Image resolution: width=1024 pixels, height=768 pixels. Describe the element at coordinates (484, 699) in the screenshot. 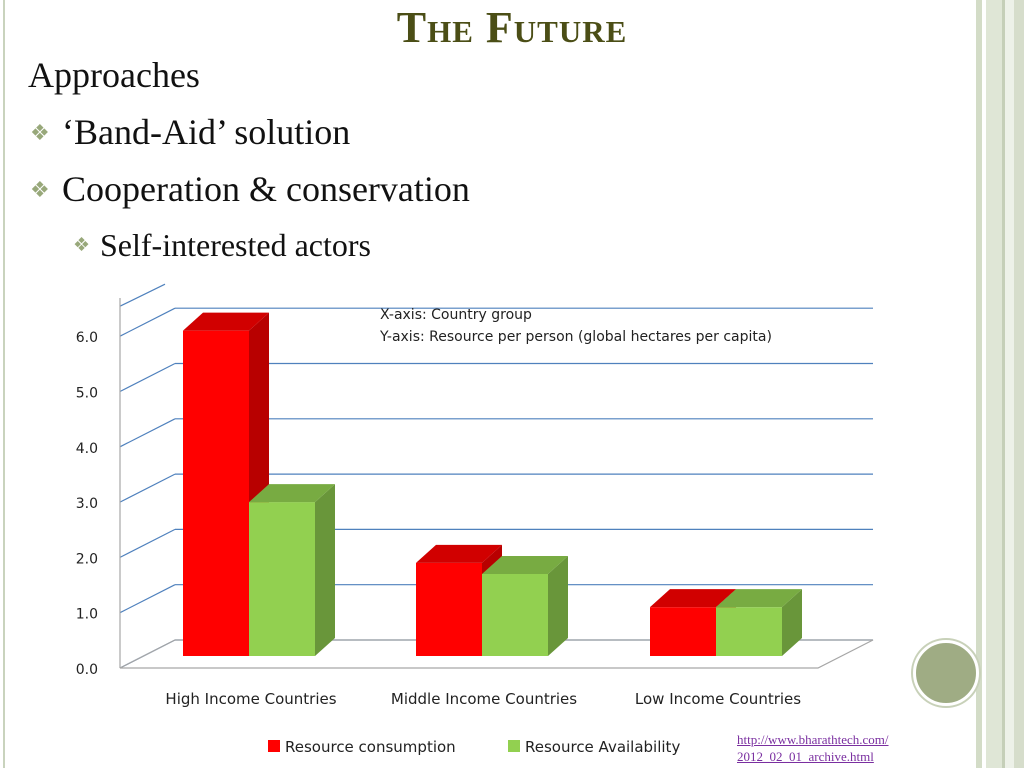

I see `x-tick-label: Middle Income Countries` at that location.